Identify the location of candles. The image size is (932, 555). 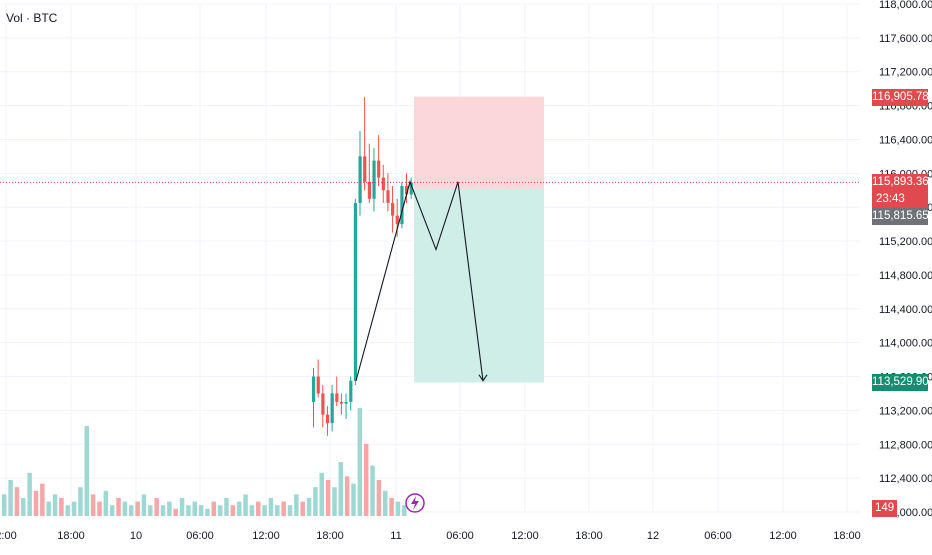
(362, 266).